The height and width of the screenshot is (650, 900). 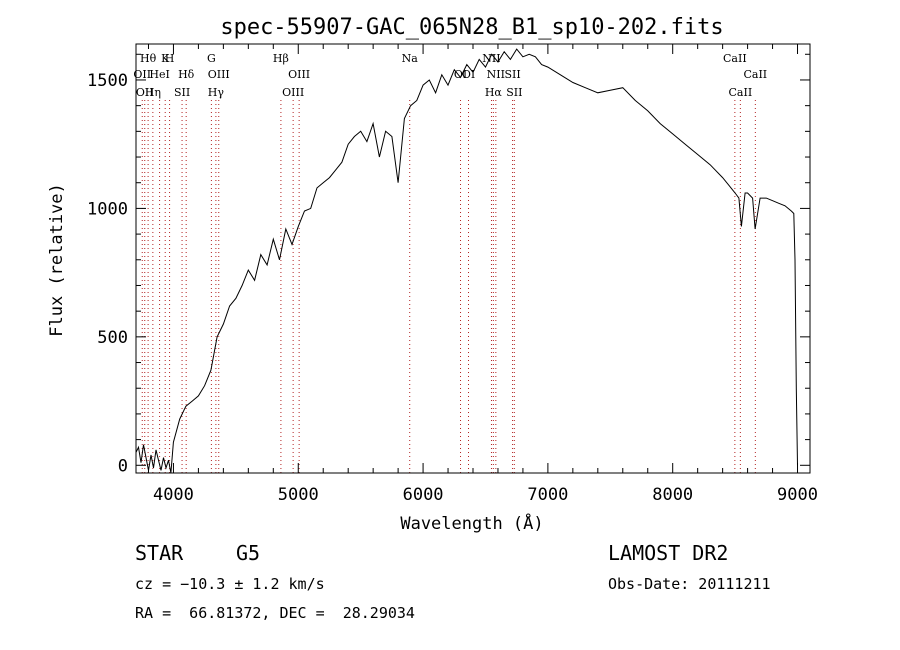 What do you see at coordinates (281, 58) in the screenshot?
I see `spectral-line-label: Hβ` at bounding box center [281, 58].